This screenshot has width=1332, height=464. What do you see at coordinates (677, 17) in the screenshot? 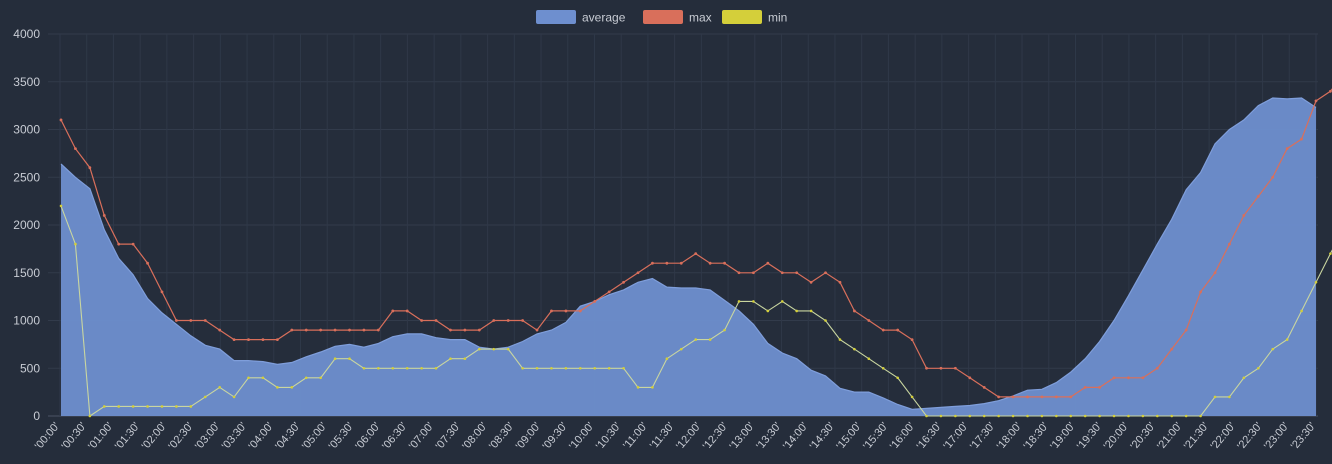
I see `legend-item-max: max` at bounding box center [677, 17].